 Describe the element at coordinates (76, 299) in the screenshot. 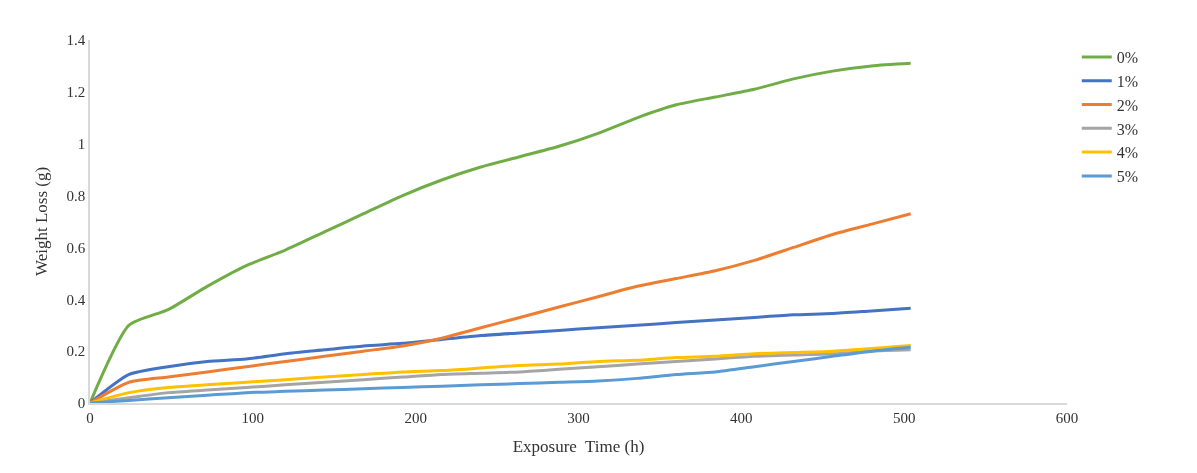

I see `y-tick-label: 0.4` at that location.